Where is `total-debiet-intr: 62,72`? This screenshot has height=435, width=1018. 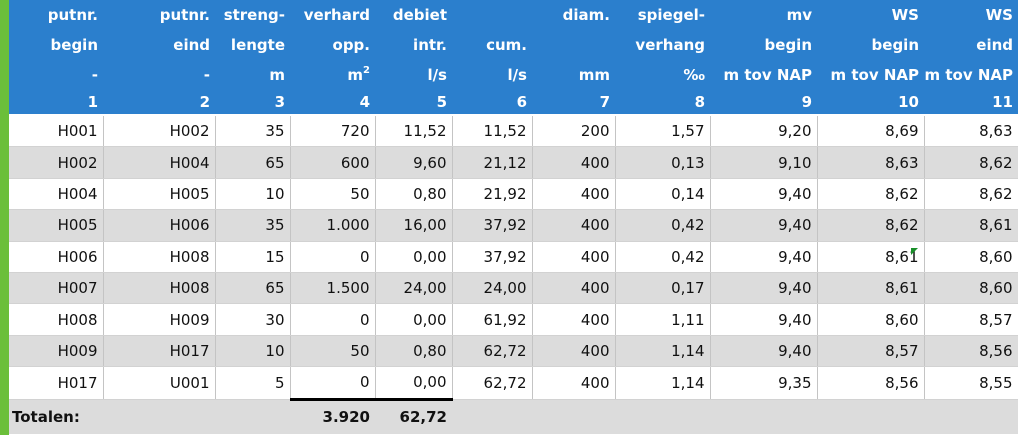 total-debiet-intr: 62,72 is located at coordinates (413, 416).